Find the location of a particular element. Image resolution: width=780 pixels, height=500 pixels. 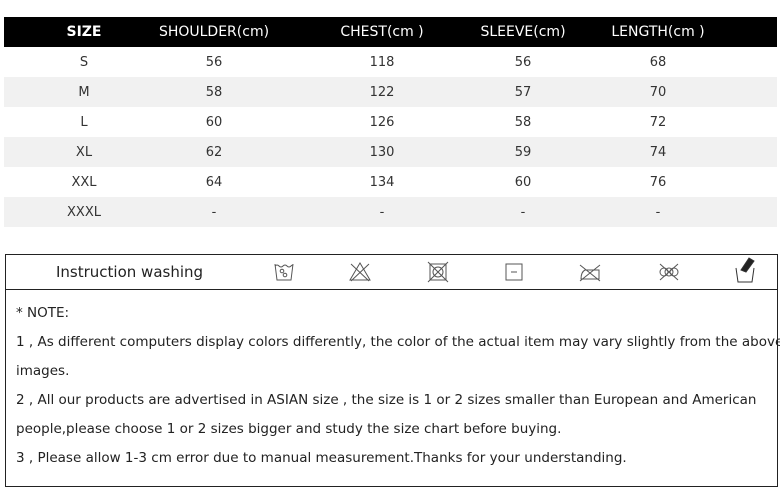

table-cell: 57 is located at coordinates (523, 92).